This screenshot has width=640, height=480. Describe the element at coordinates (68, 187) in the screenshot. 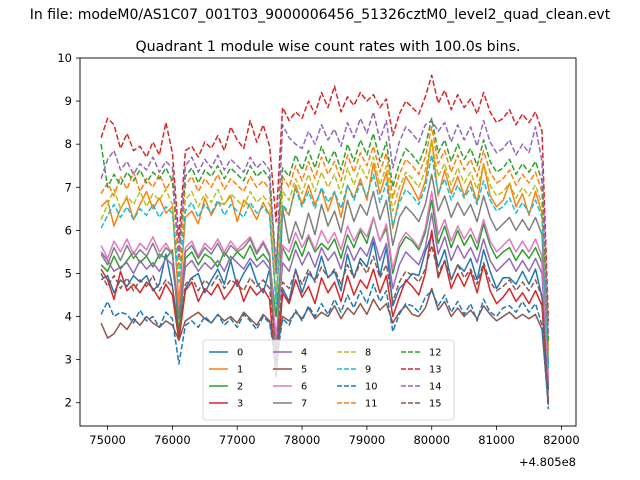

I see `y-tick-label: 7` at that location.